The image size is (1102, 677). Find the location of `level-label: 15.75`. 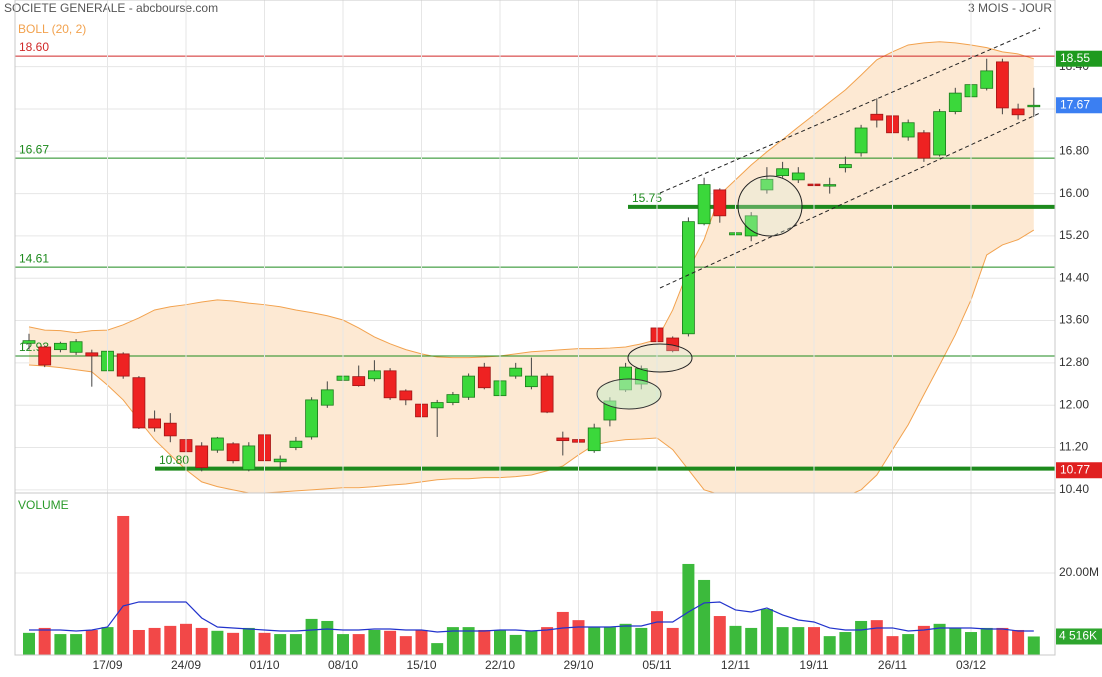

level-label: 15.75 is located at coordinates (647, 198).